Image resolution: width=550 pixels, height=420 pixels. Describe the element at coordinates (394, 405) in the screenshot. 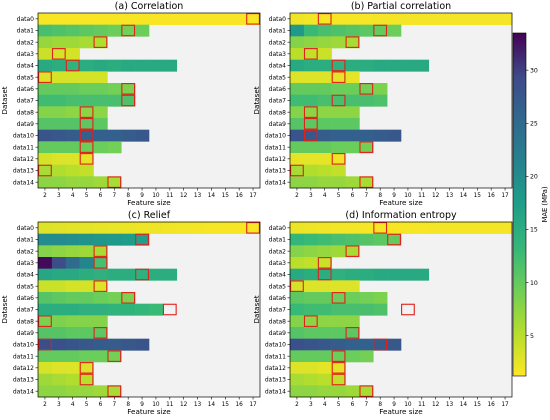

I see `x-tick-label: 9` at that location.